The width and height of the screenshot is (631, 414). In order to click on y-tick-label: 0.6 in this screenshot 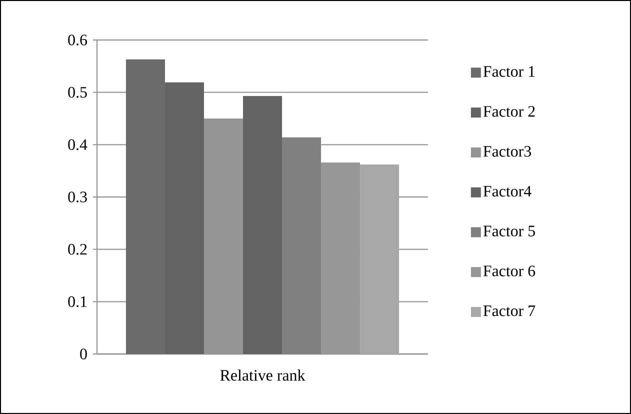, I will do `click(78, 40)`.